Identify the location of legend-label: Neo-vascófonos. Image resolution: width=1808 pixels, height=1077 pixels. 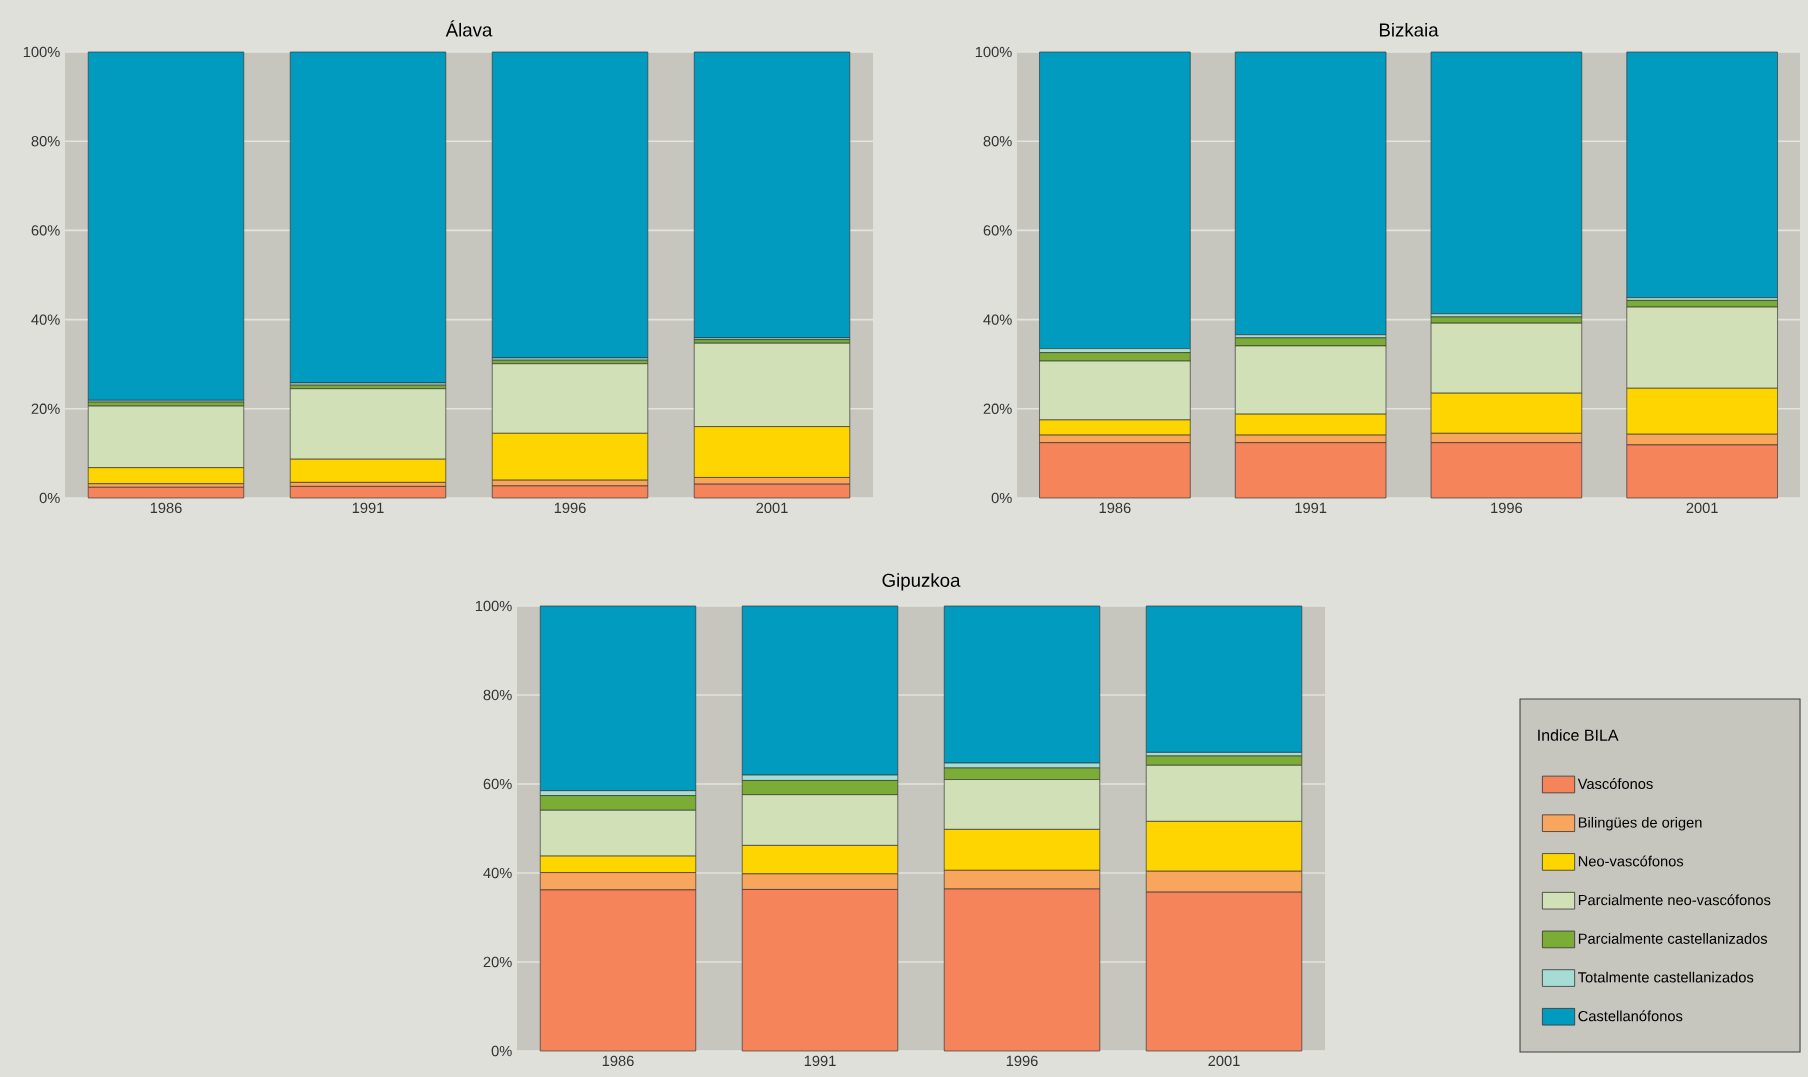
(1631, 861).